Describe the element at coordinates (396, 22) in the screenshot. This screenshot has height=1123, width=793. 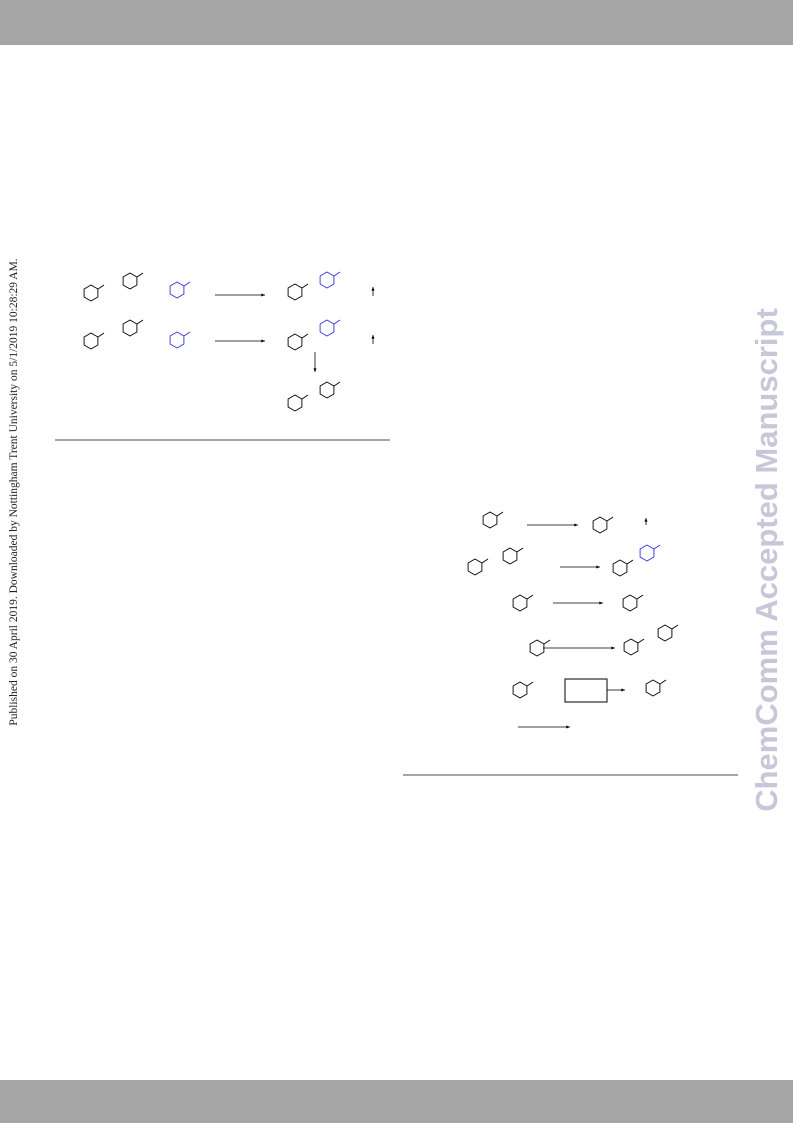
I see `header-bar` at that location.